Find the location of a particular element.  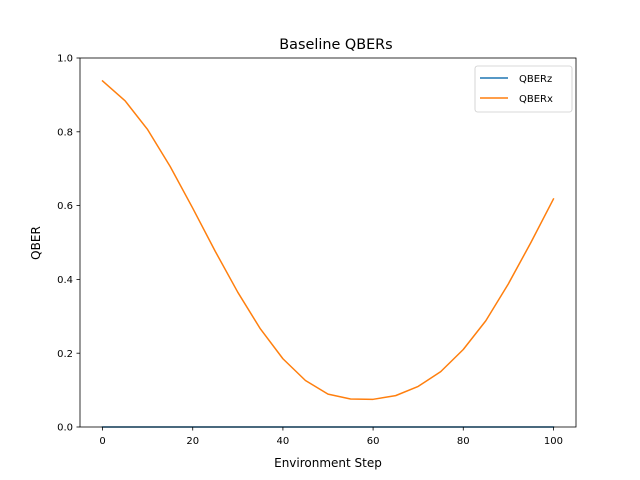

y-tick-label: 0.4 is located at coordinates (65, 280).